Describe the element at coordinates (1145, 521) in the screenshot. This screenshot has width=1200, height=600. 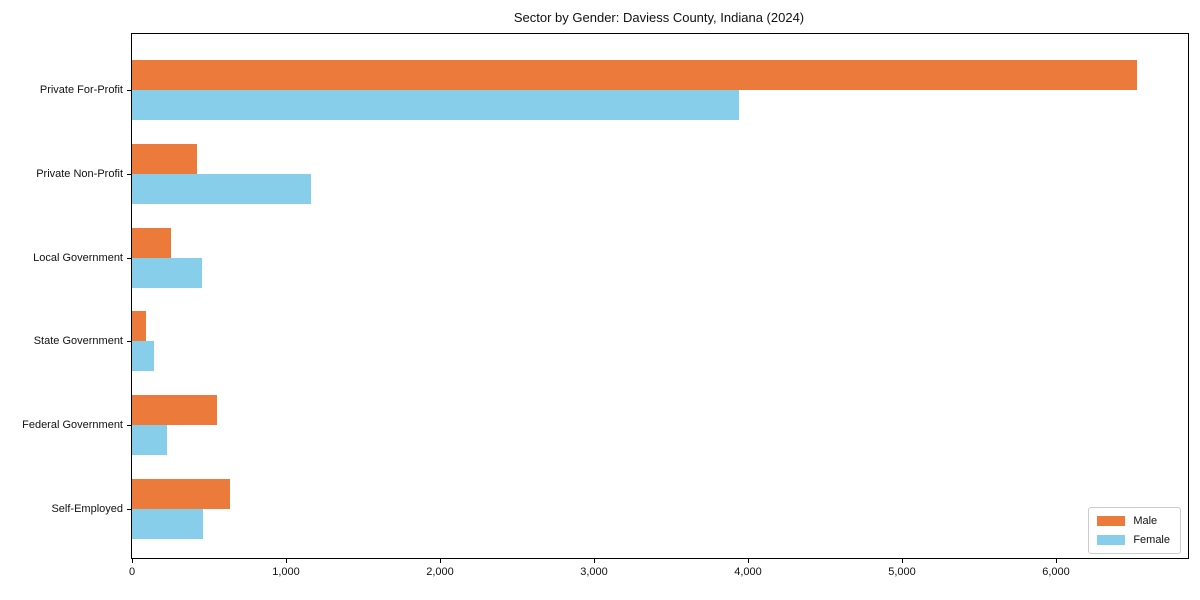
I see `legend-label: Male` at that location.